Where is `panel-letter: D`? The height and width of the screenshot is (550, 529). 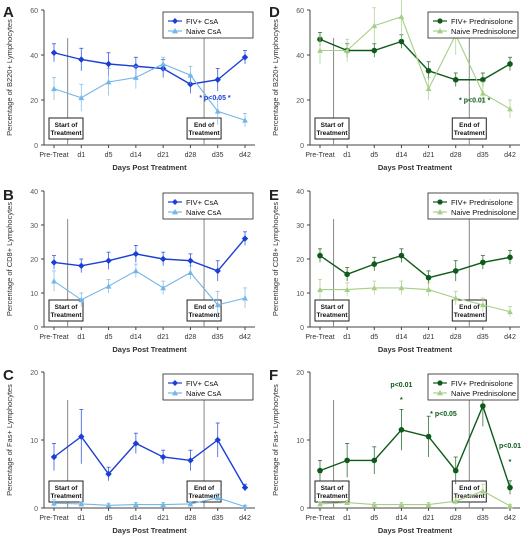 panel-letter: D is located at coordinates (274, 12).